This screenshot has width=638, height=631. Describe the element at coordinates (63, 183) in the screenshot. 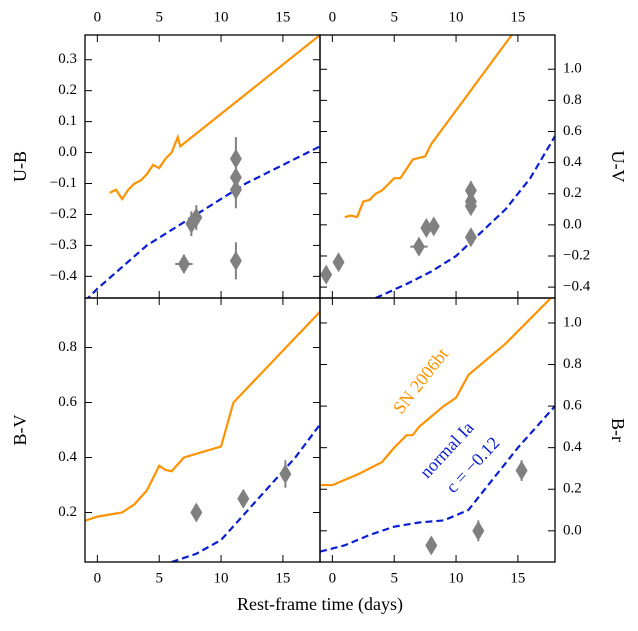

I see `y-tick-label: −0.1` at that location.